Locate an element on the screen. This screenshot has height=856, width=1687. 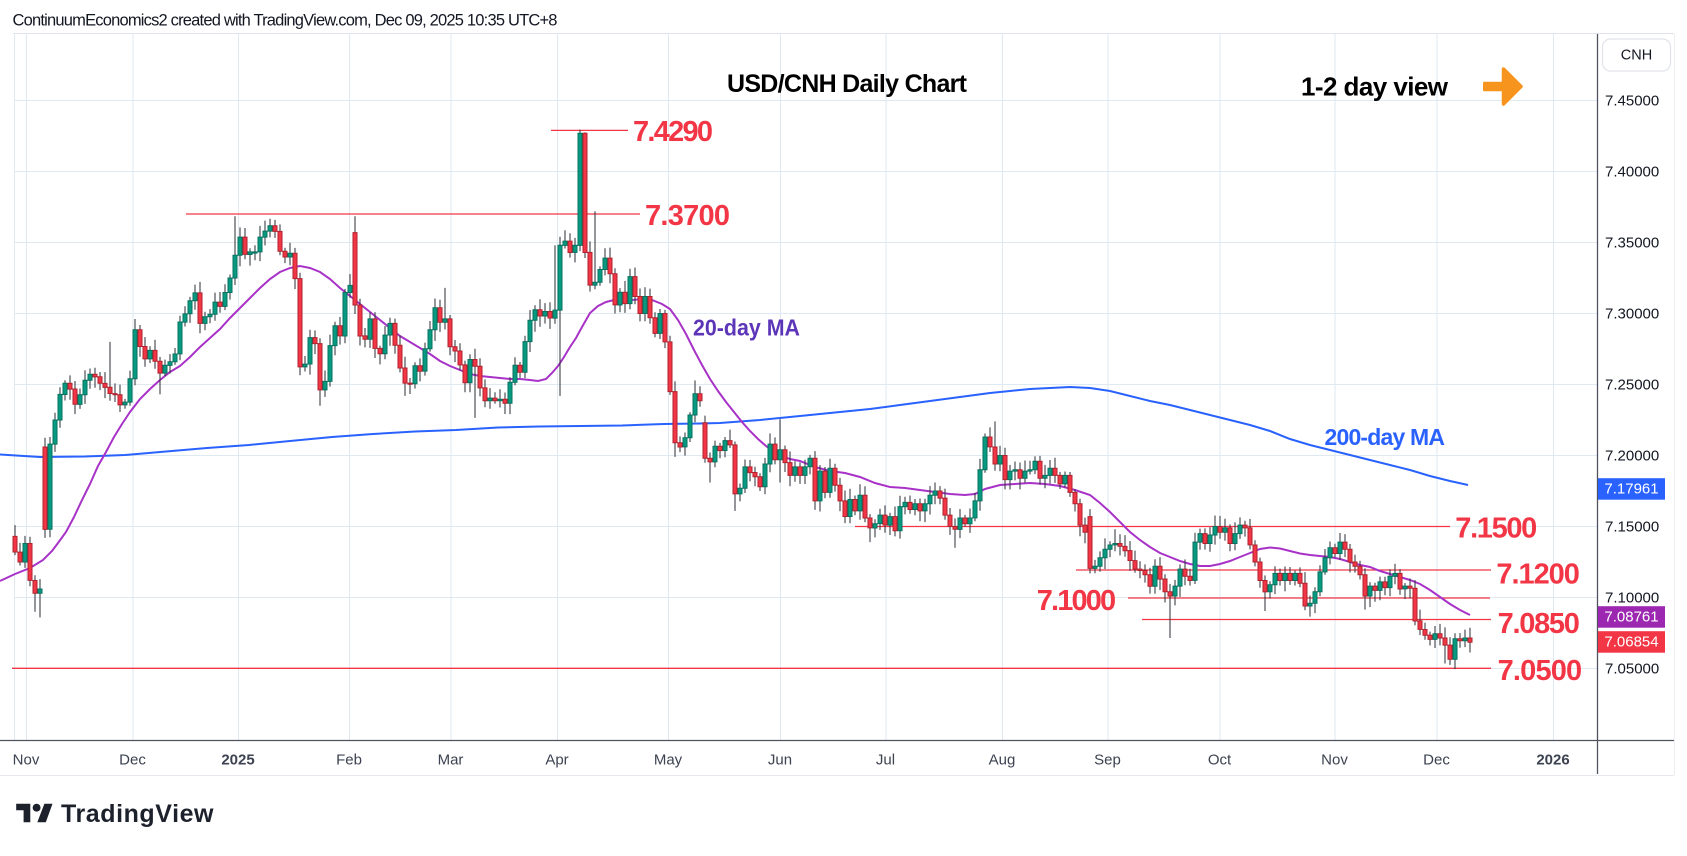
svg-text: 7.05000 is located at coordinates (1632, 669).